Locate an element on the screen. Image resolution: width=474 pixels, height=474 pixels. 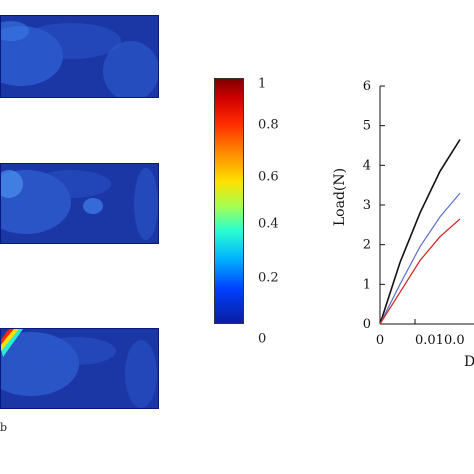
y-axis-label: Load(N) is located at coordinates (340, 197).